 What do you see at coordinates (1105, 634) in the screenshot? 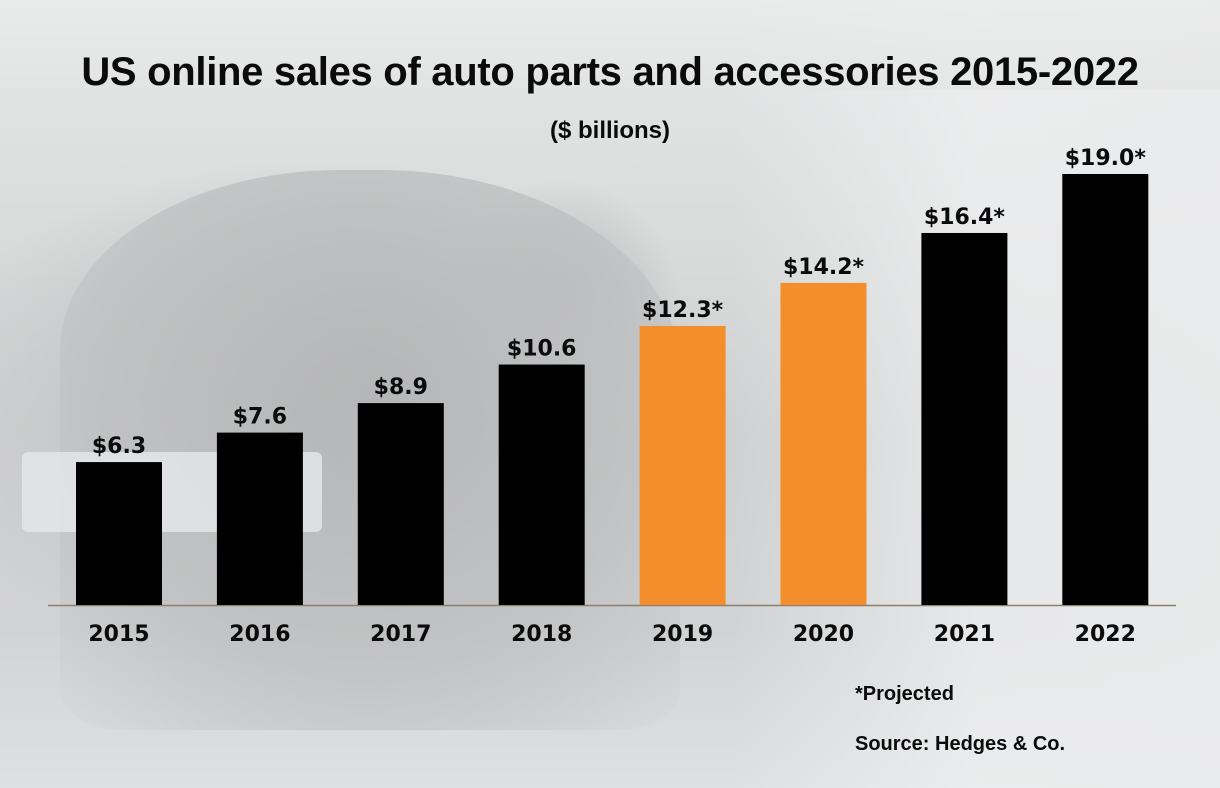
I see `x-tick-label-2022: 2022` at bounding box center [1105, 634].